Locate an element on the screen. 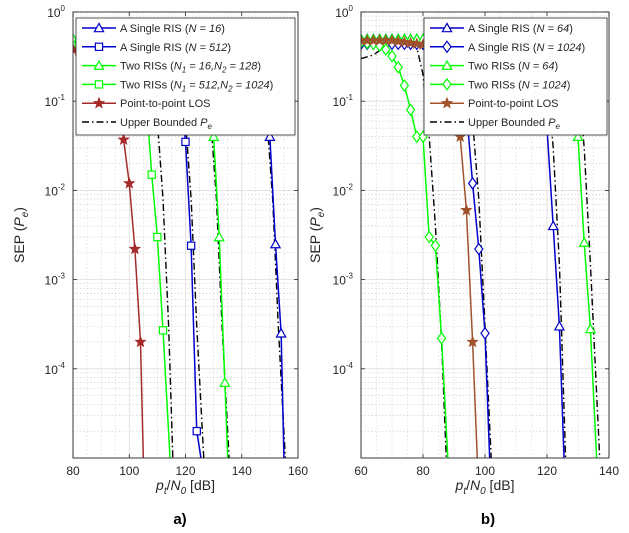 Image resolution: width=629 pixels, height=533 pixels. panel-label: a) is located at coordinates (179, 519).